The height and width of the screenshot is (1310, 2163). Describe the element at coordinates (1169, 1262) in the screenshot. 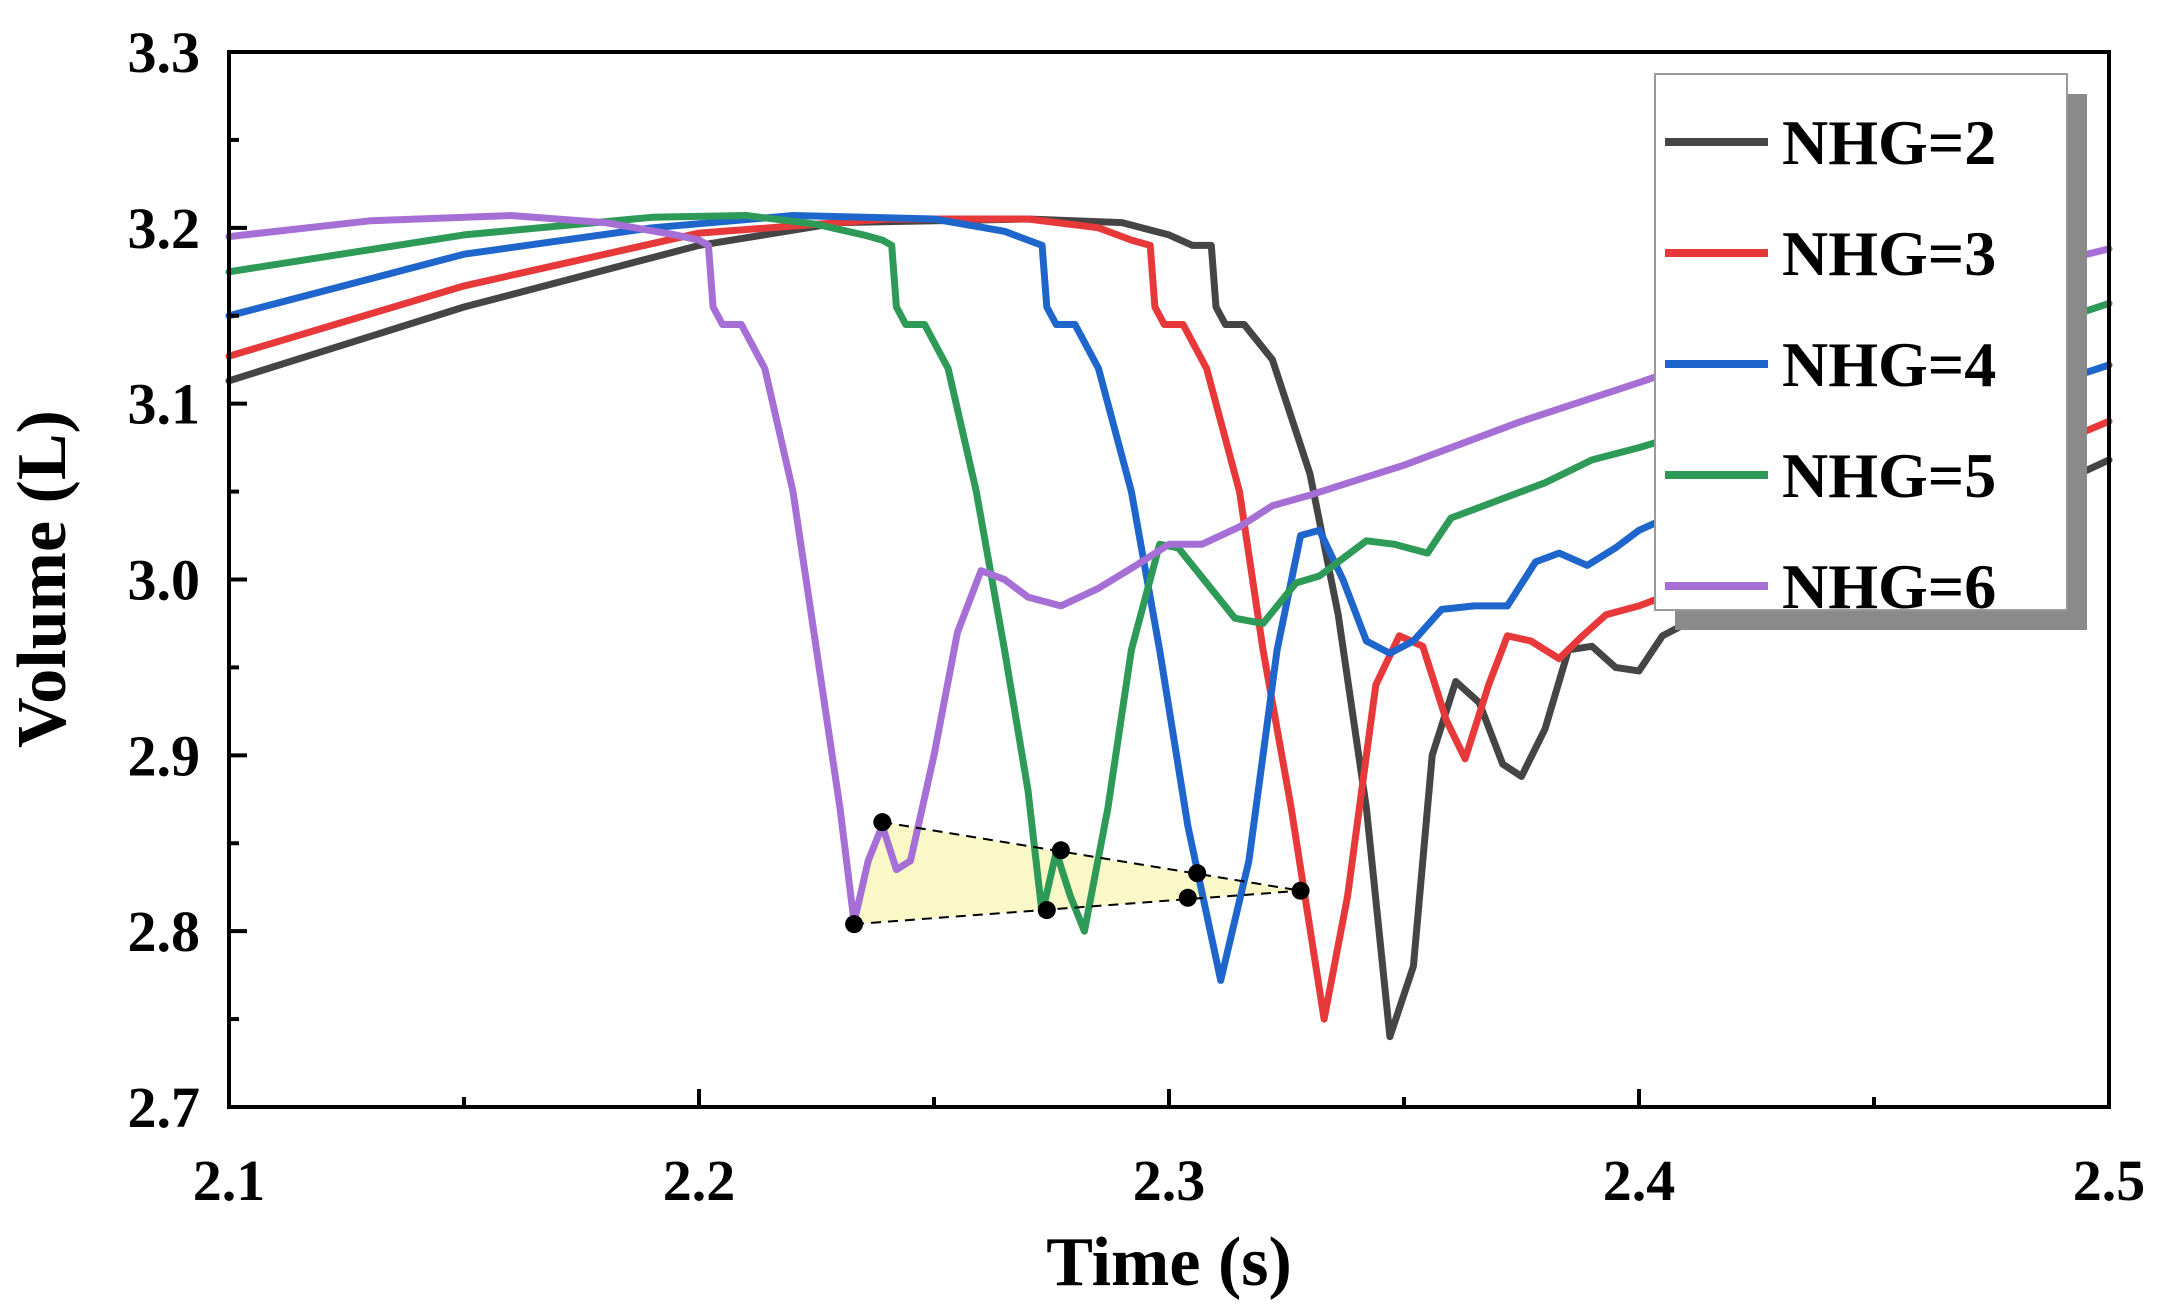

I see `x-axis-title: Time (s)` at that location.